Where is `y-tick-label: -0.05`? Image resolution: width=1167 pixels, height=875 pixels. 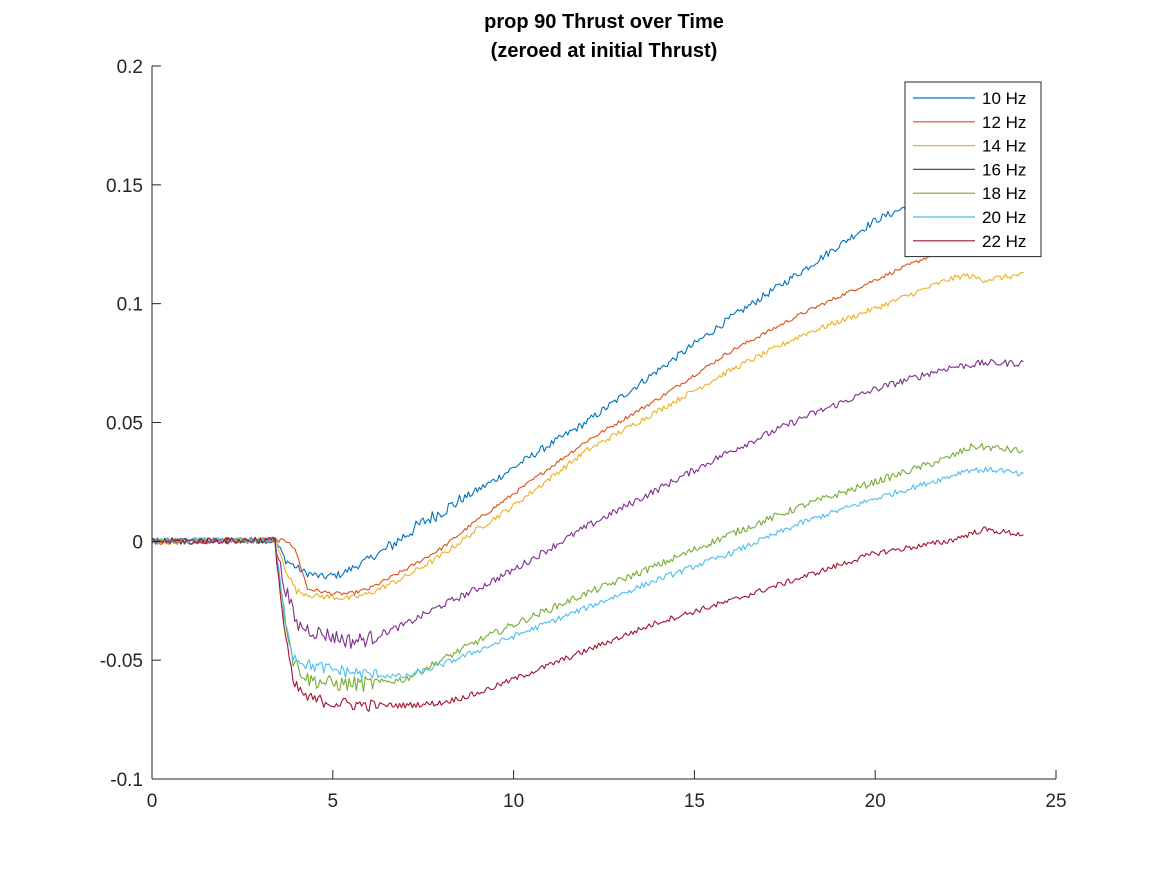
y-tick-label: -0.05 is located at coordinates (121, 661).